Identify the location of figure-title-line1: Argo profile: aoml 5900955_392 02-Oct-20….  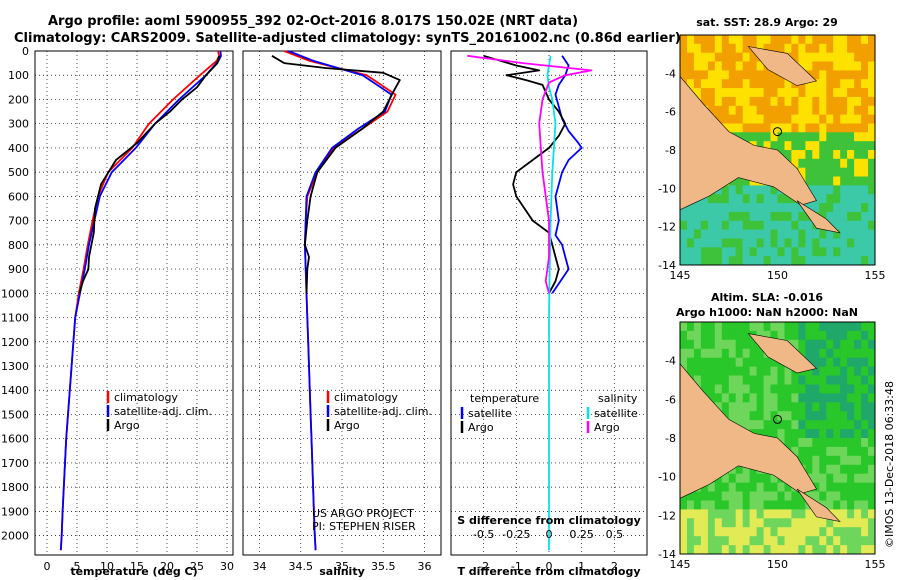
(313, 21).